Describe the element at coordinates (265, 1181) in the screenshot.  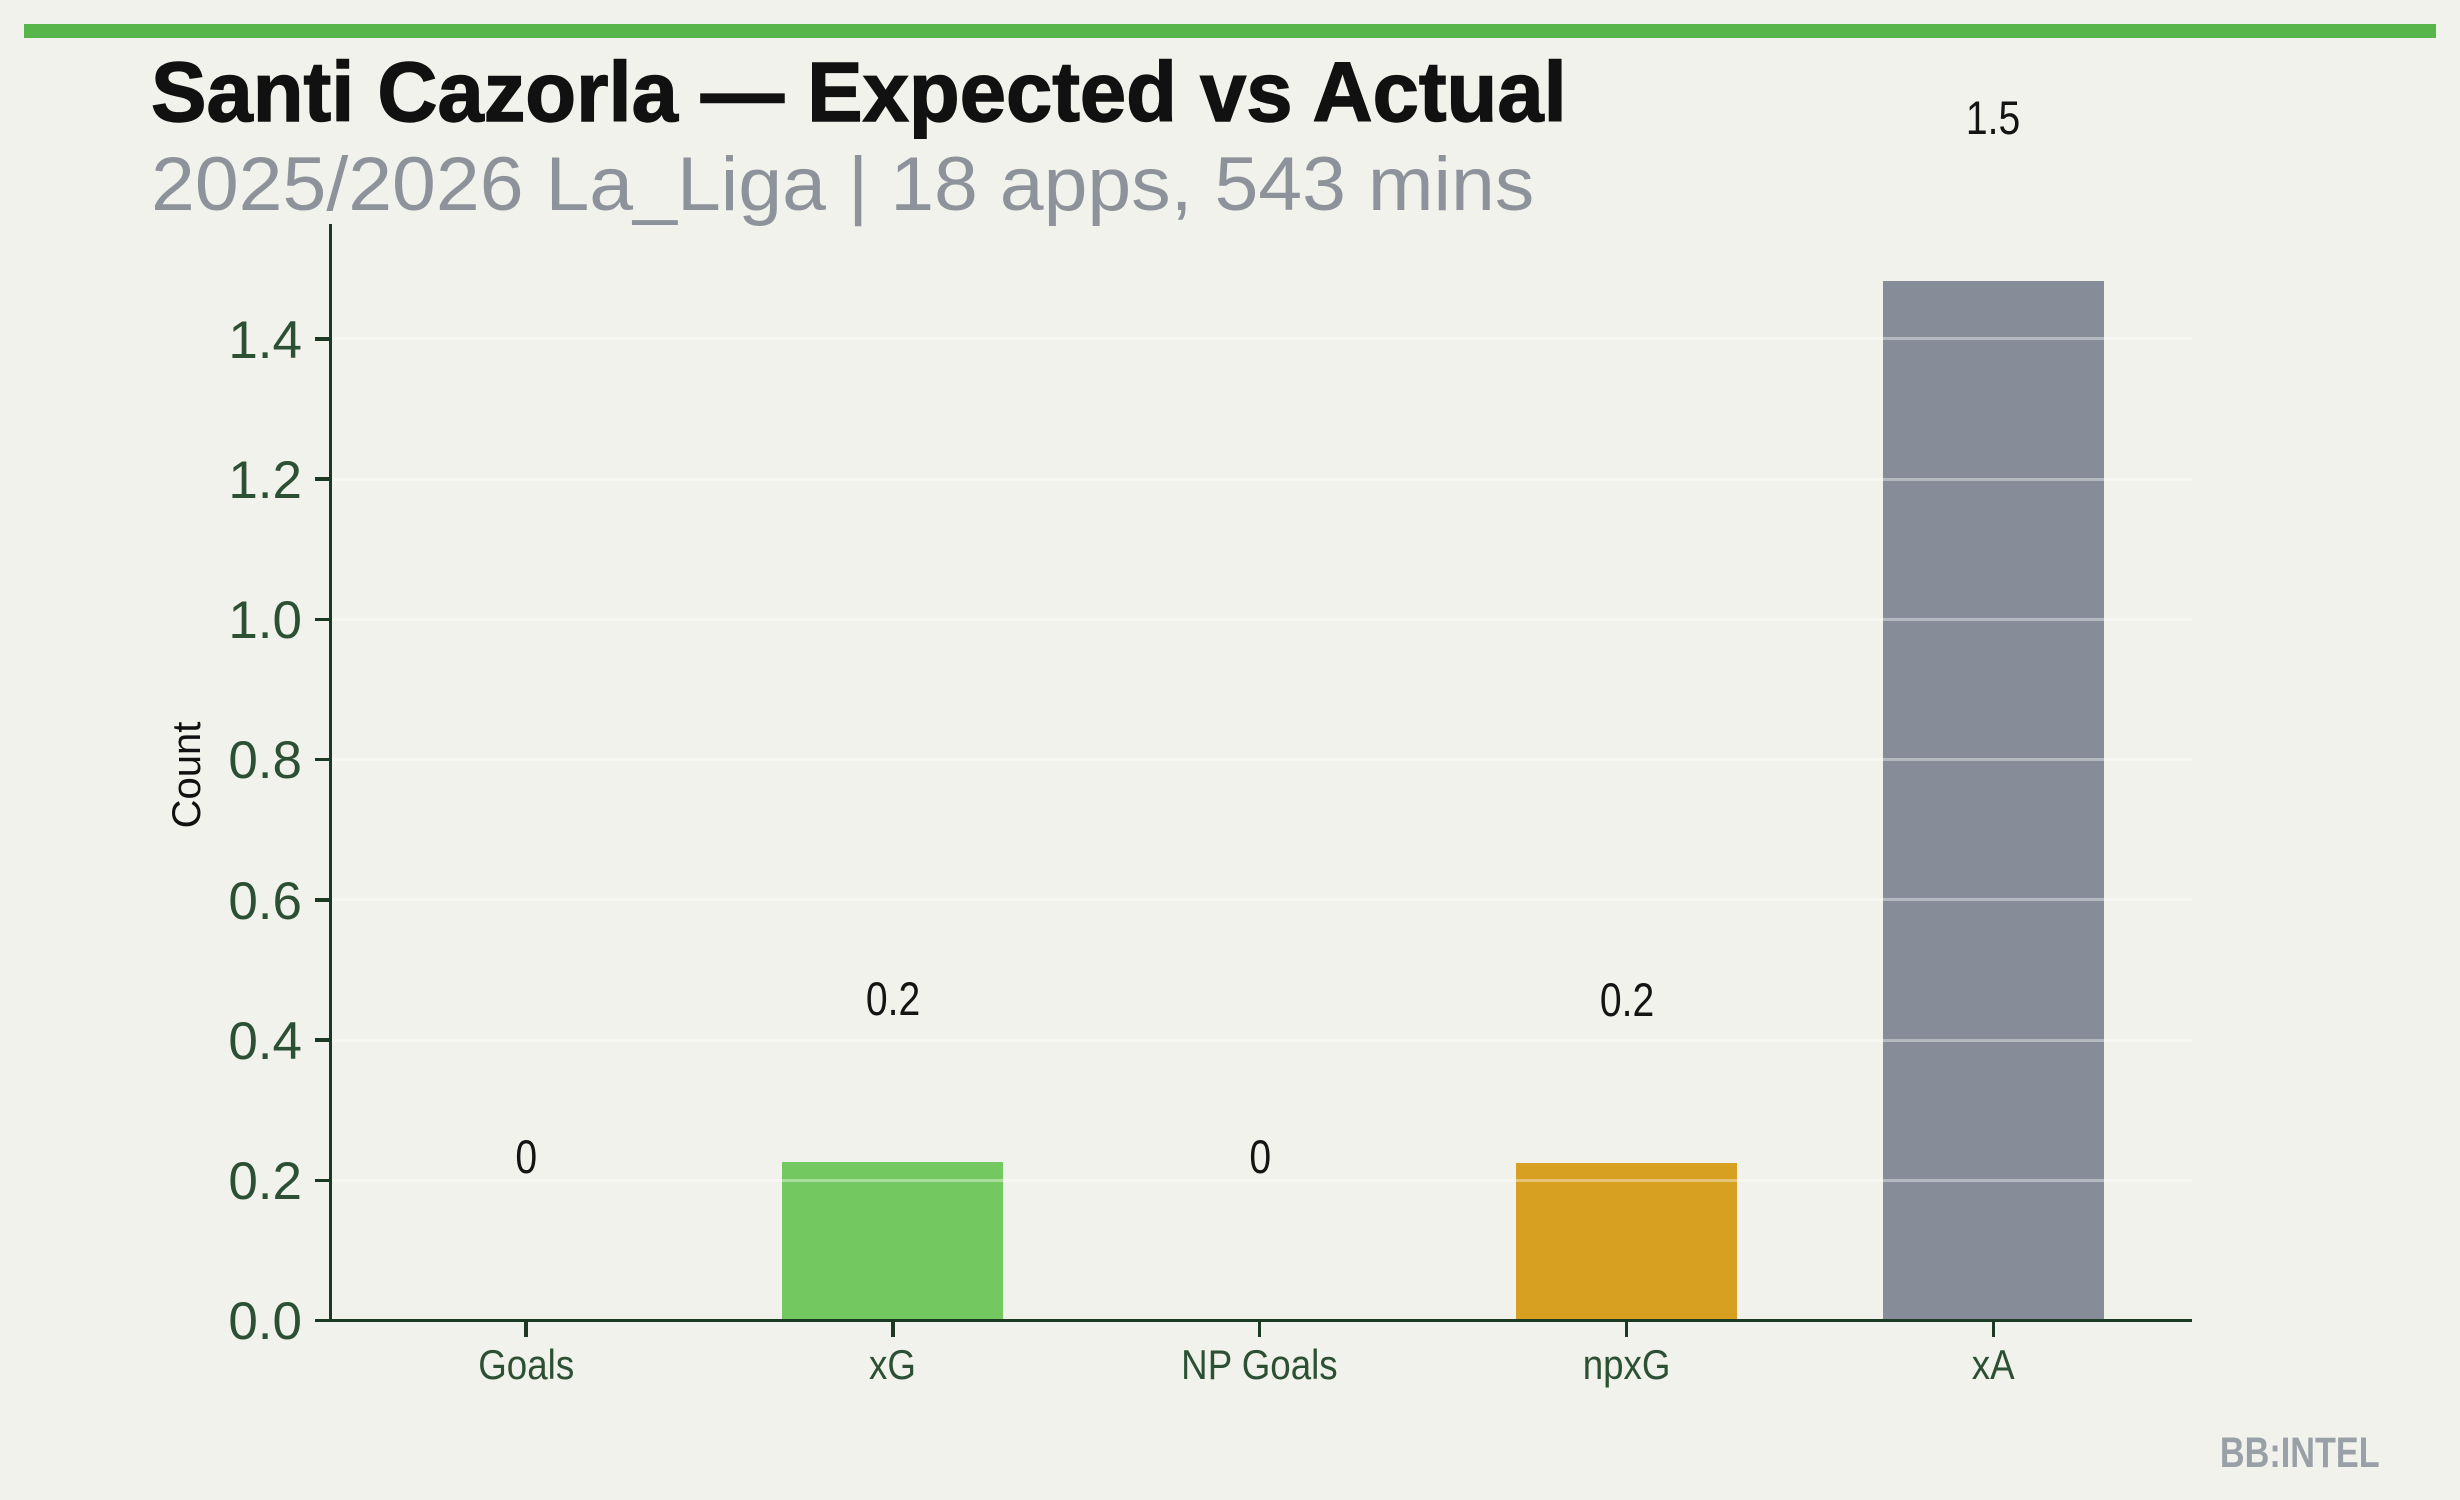
I see `y-tick-label-0.2: 0.2` at that location.